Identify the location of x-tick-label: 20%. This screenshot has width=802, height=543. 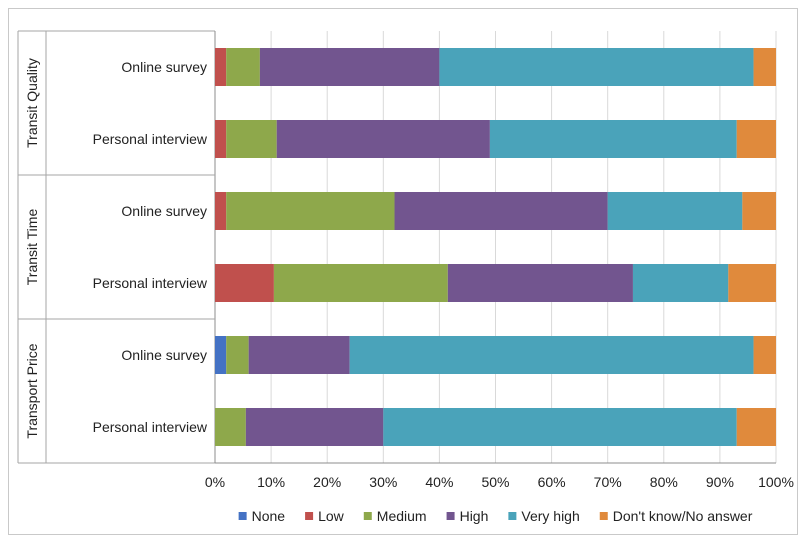
(327, 482).